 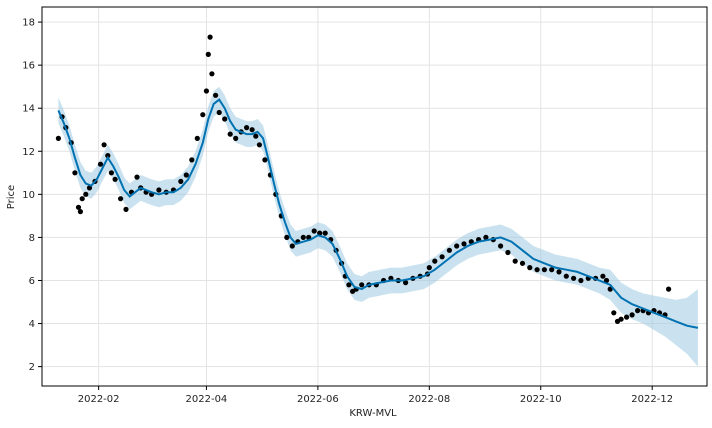 I want to click on y-tick-label: 2, so click(x=32, y=367).